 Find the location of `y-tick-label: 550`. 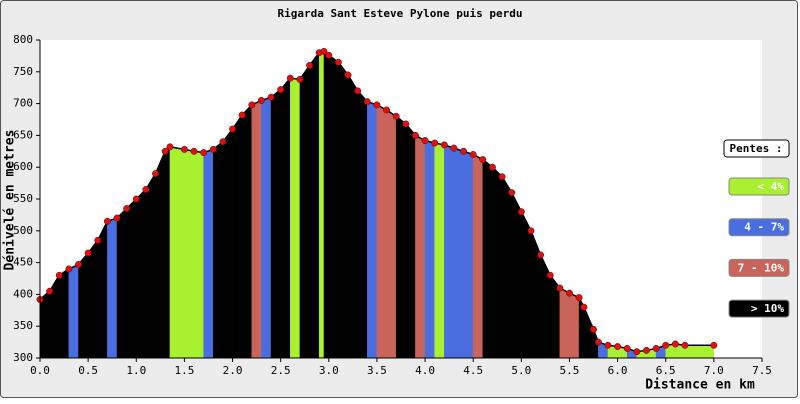

y-tick-label: 550 is located at coordinates (23, 198).